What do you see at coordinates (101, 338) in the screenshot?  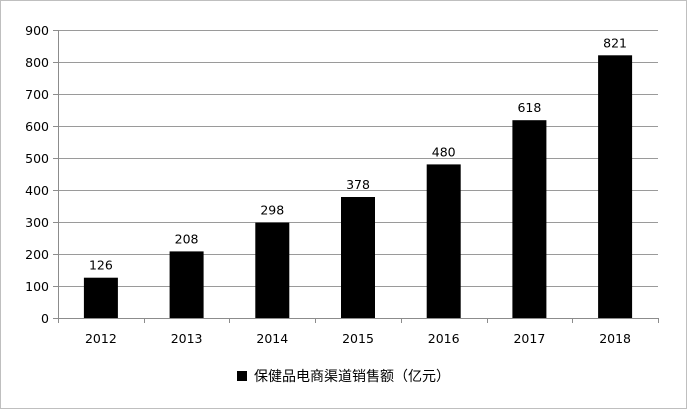 I see `x-tick-label: 2012` at bounding box center [101, 338].